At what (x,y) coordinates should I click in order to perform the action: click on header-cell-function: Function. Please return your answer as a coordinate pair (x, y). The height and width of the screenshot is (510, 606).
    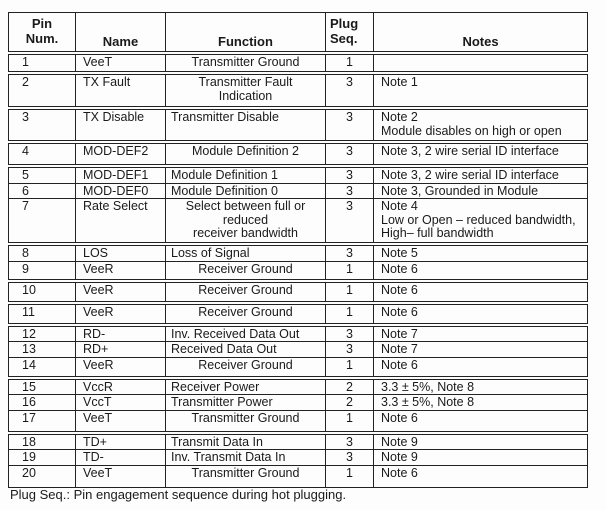
    Looking at the image, I should click on (245, 32).